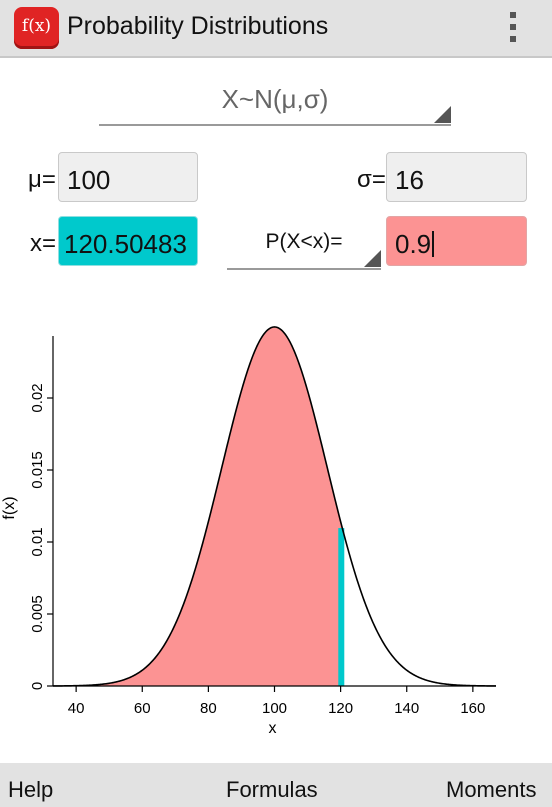 This screenshot has width=552, height=807. What do you see at coordinates (37, 470) in the screenshot?
I see `y-tick-label: 0.015` at bounding box center [37, 470].